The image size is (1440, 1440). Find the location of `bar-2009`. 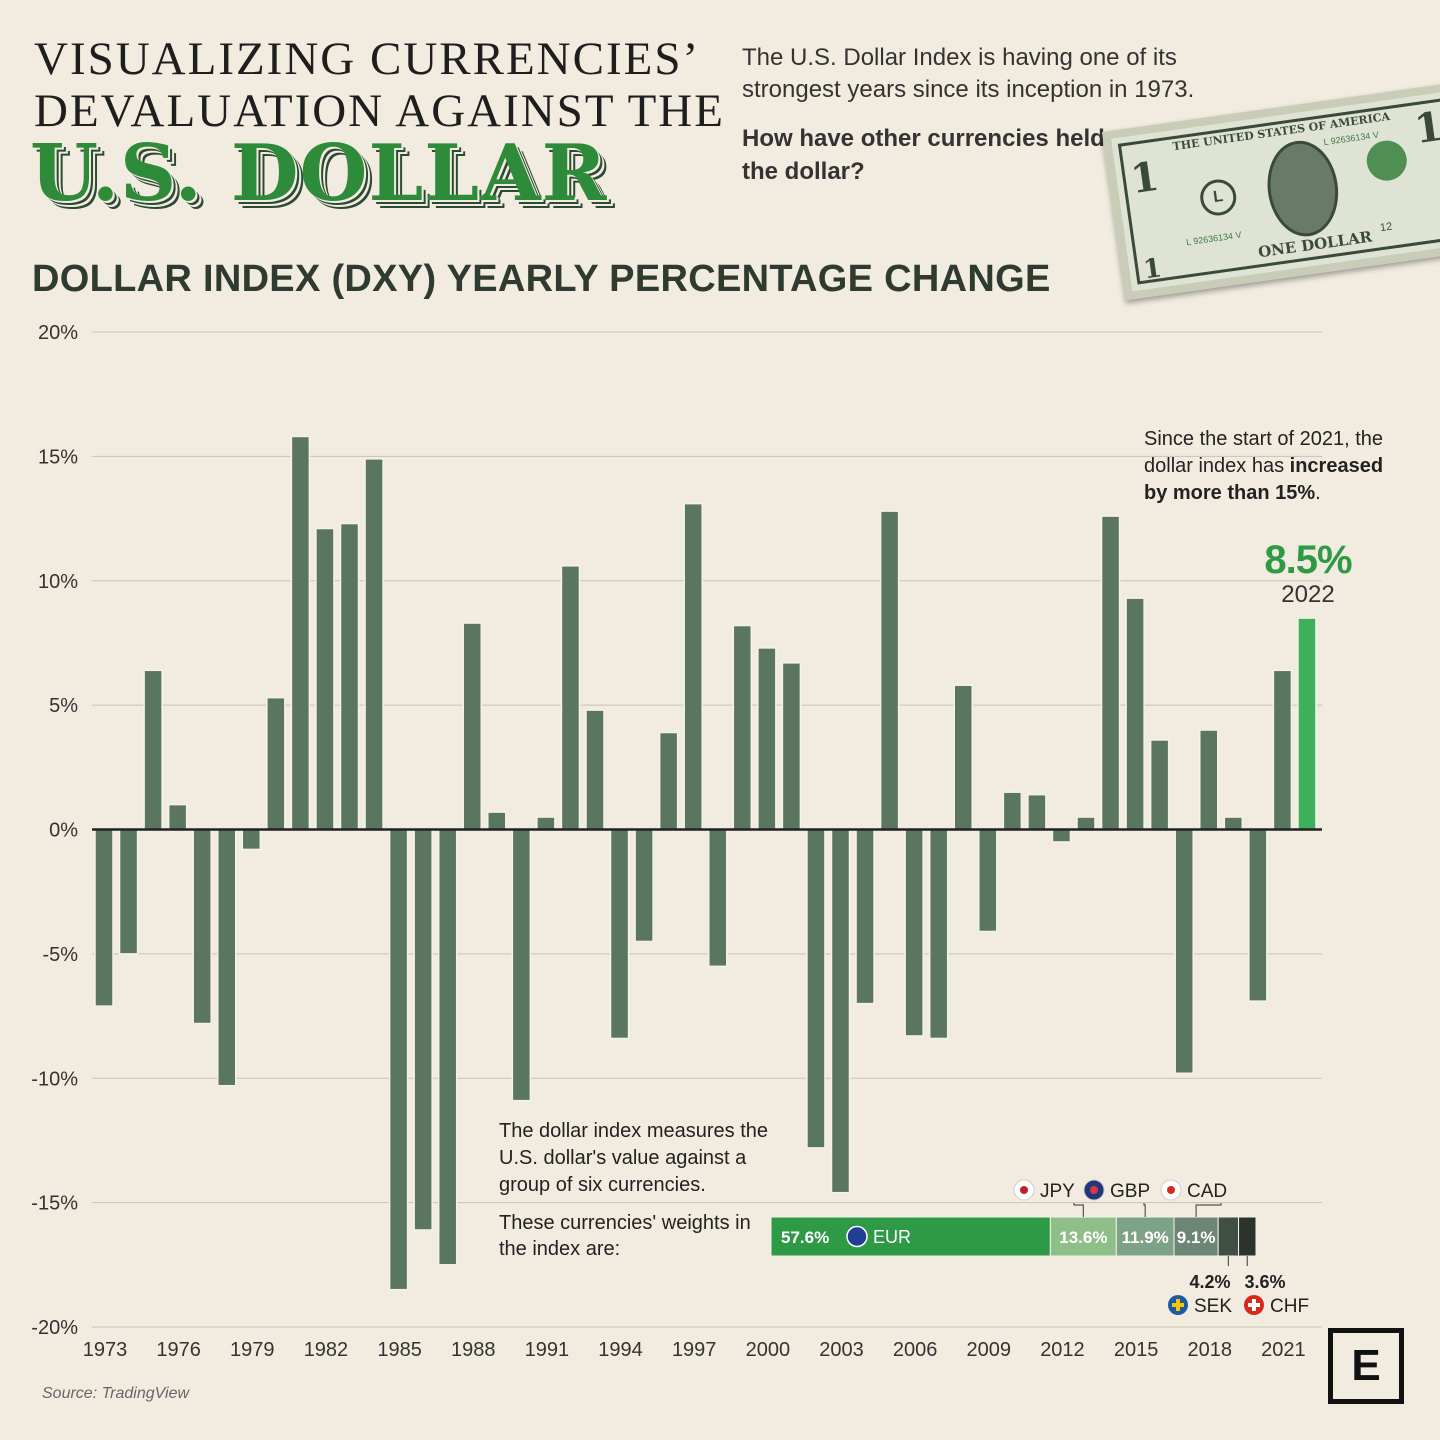

bar-2009 is located at coordinates (988, 880).